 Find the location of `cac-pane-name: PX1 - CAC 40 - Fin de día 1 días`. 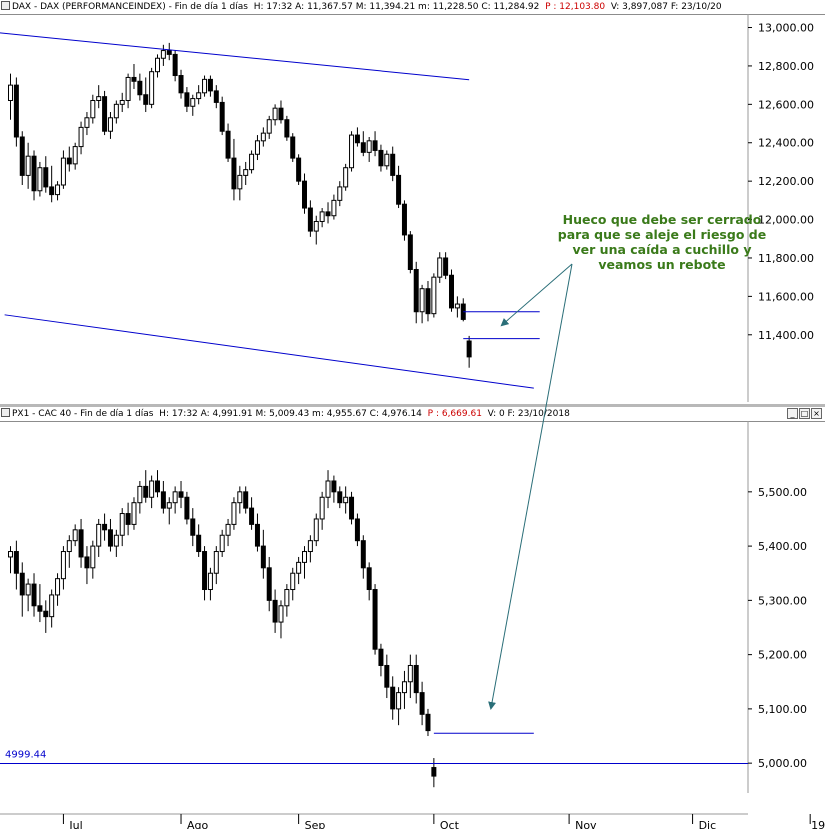

cac-pane-name: PX1 - CAC 40 - Fin de día 1 días is located at coordinates (83, 414).